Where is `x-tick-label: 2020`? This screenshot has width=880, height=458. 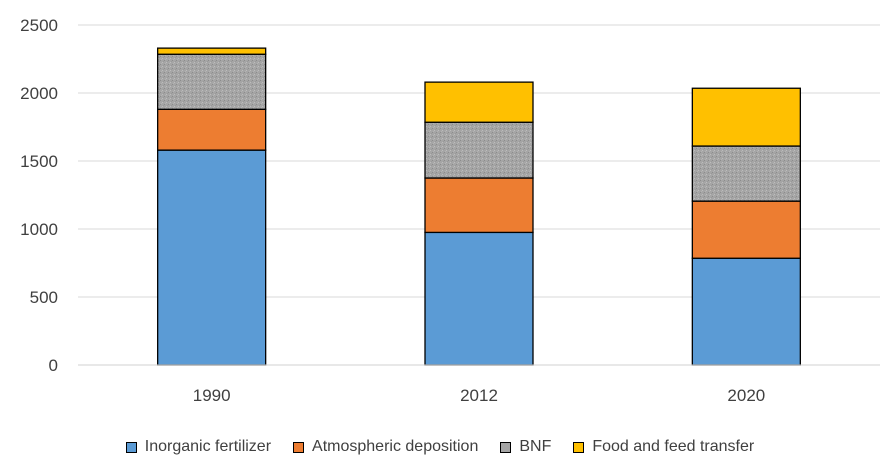 x-tick-label: 2020 is located at coordinates (746, 395).